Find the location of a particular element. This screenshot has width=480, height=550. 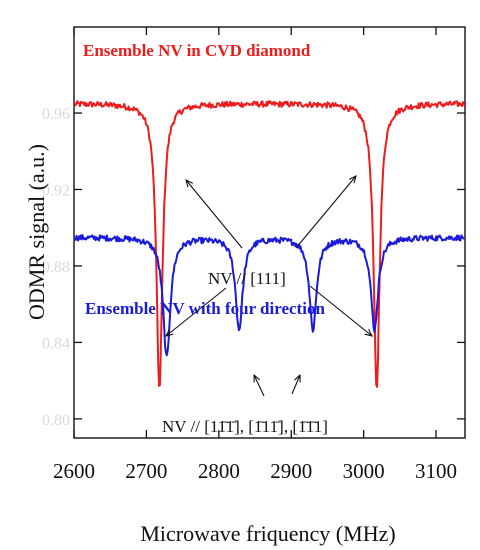

faint-y-label-1: 0.84 is located at coordinates (56, 343).